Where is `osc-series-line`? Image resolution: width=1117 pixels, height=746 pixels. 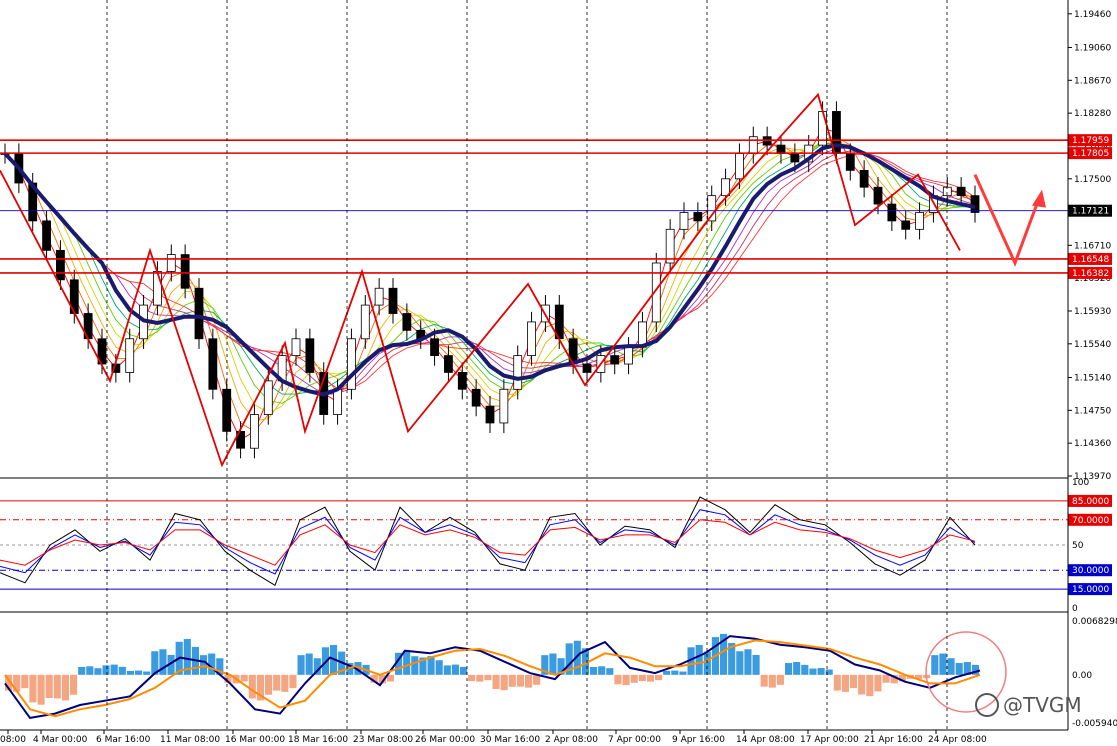
osc-series-line is located at coordinates (488, 541).